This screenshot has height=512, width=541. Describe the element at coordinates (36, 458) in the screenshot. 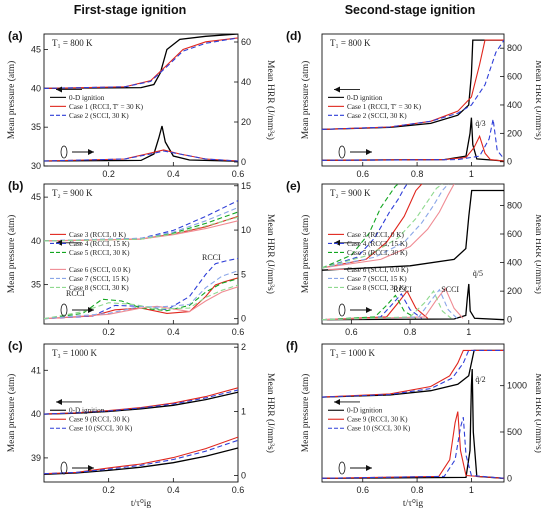

I see `p-tick-label: 39` at that location.